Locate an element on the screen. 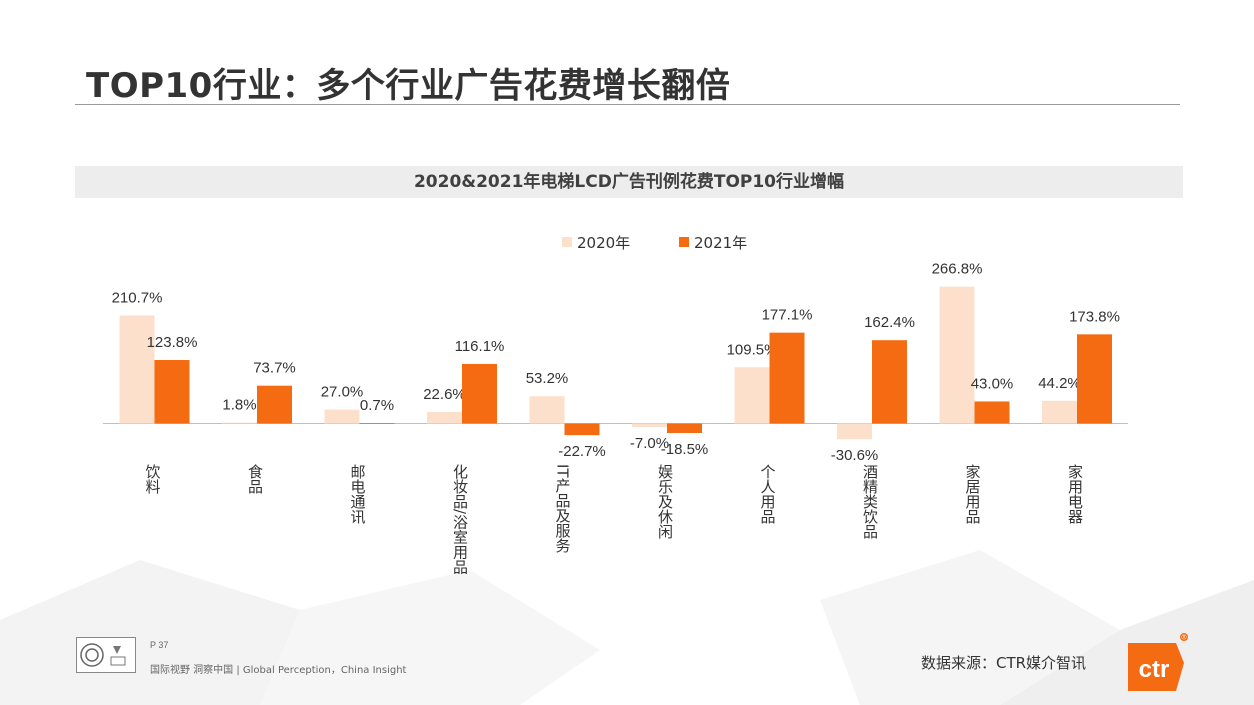  category-label-9: 家用电器 is located at coordinates (1075, 494).